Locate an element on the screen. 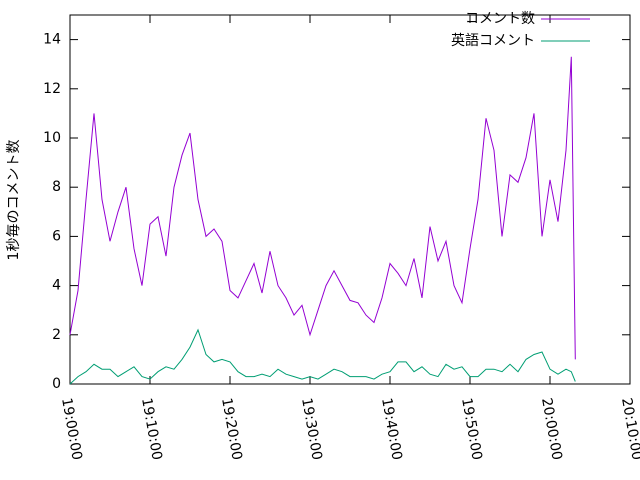 Image resolution: width=640 pixels, height=480 pixels. y-tick-label: 0 is located at coordinates (56, 384).